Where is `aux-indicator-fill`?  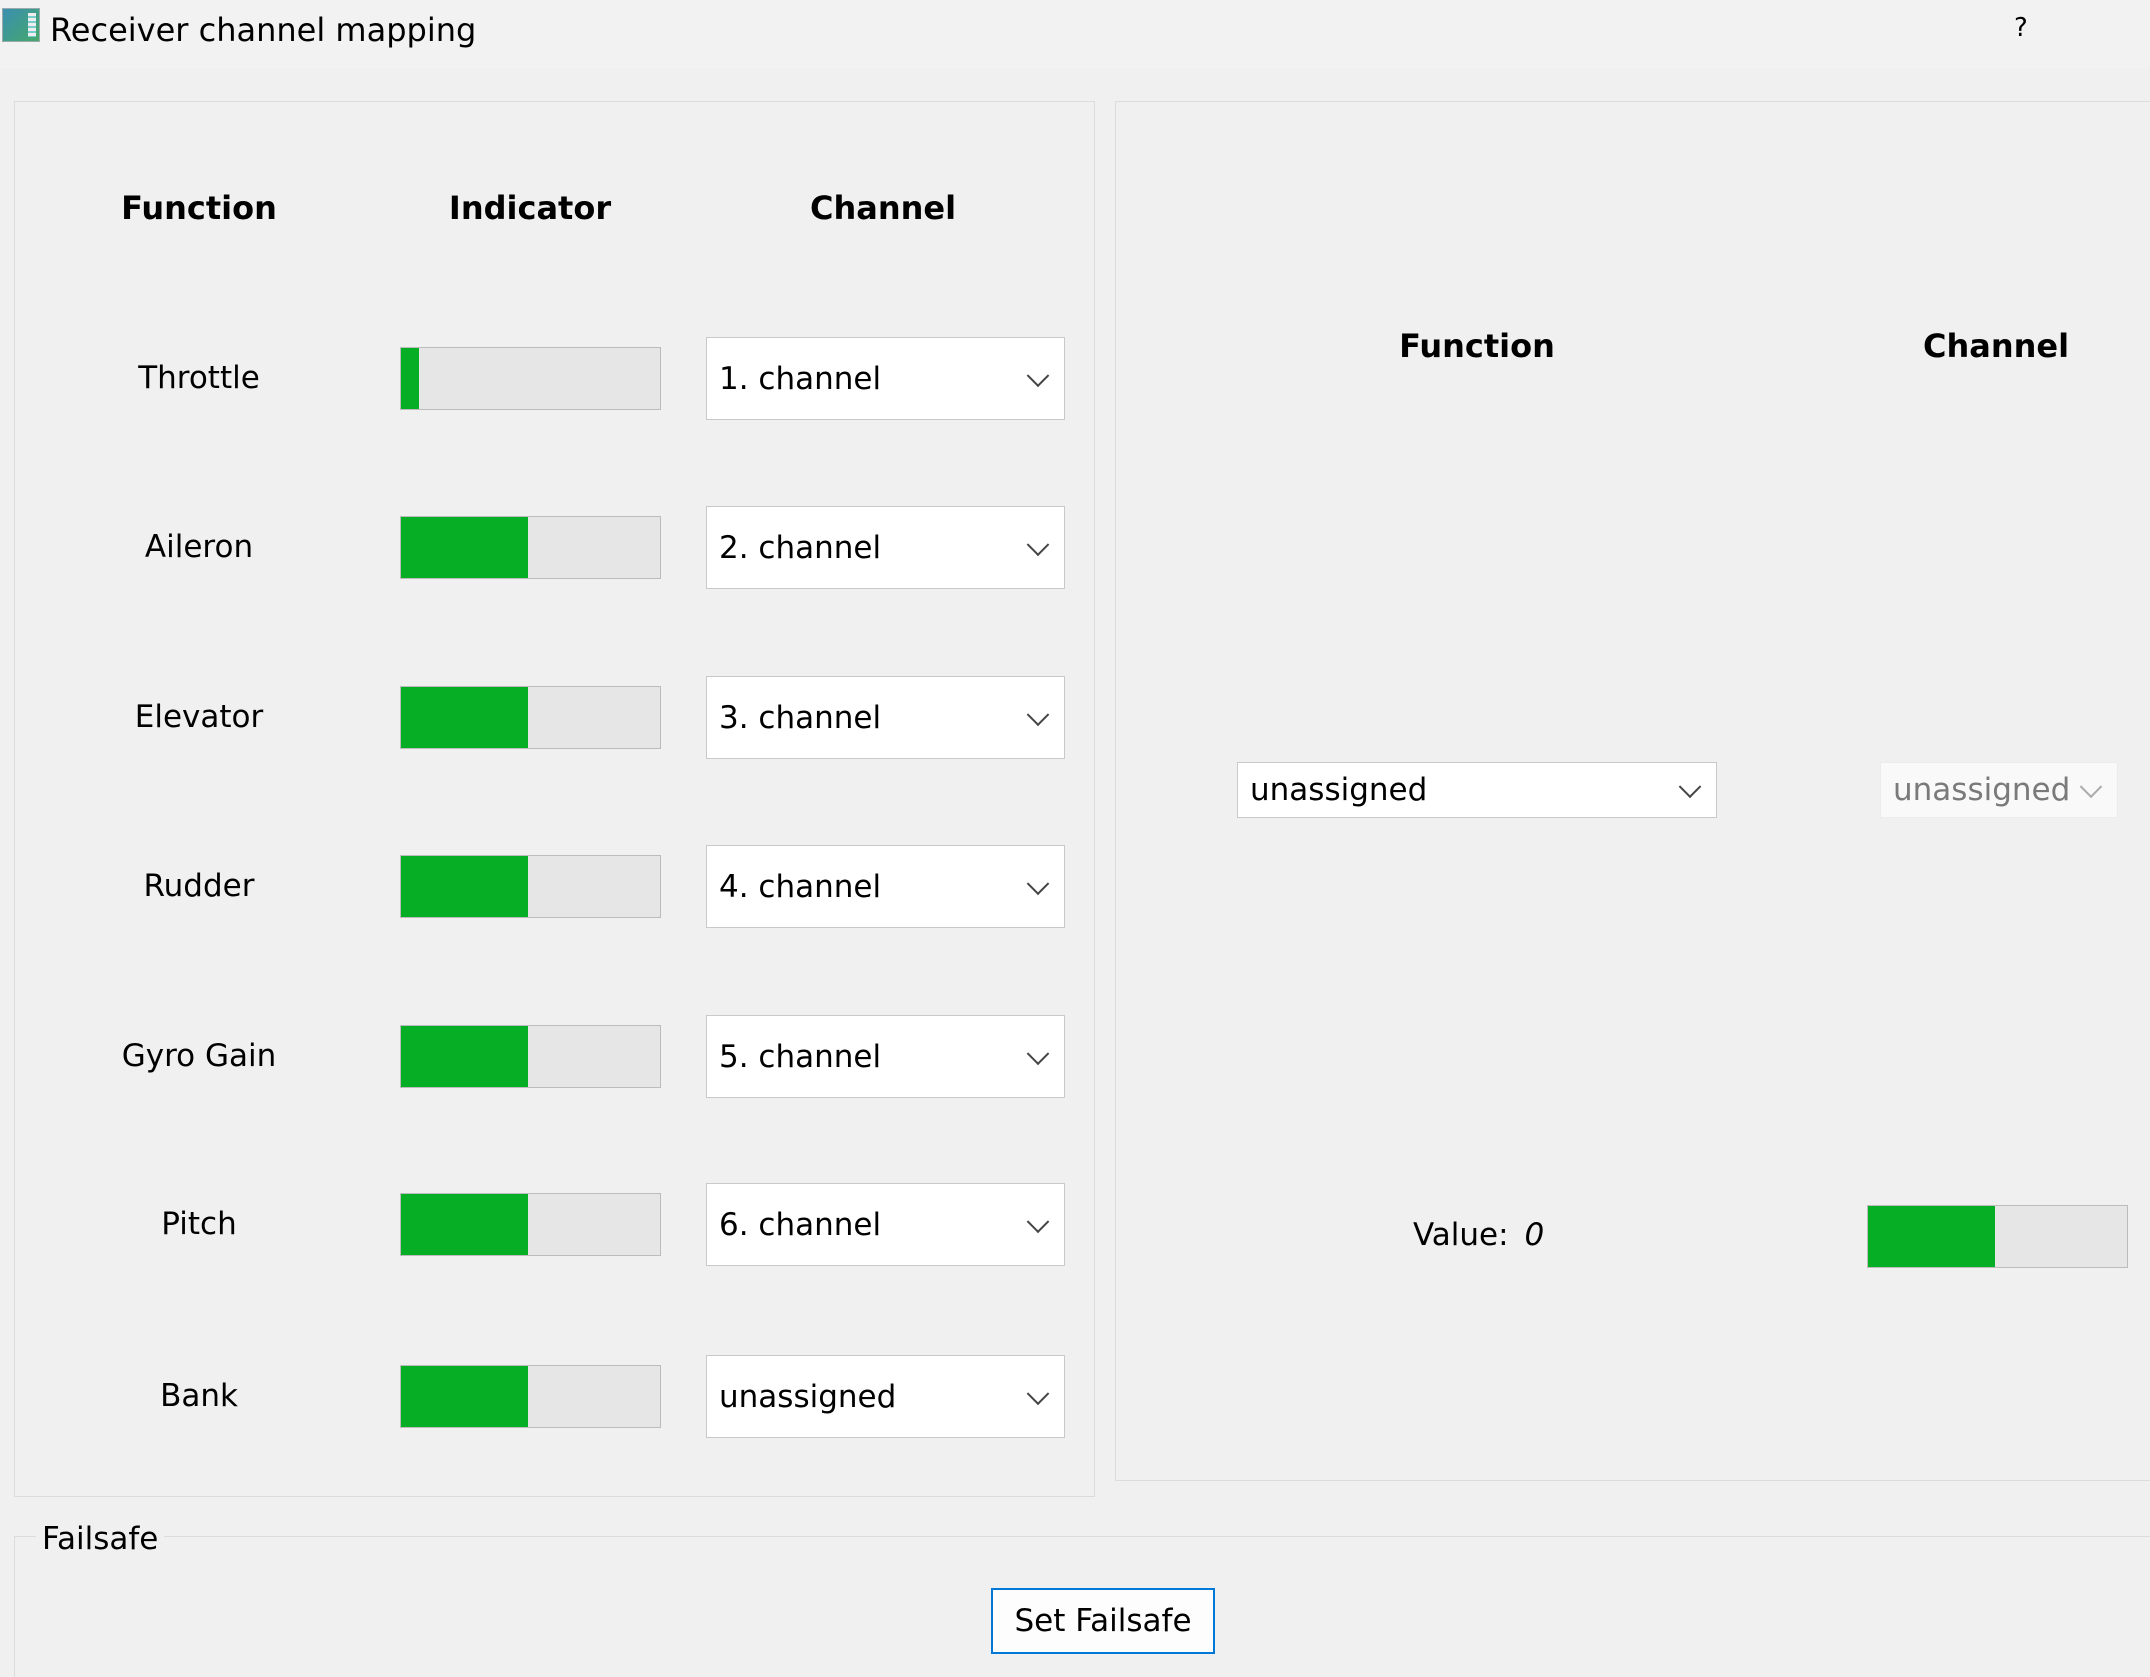 aux-indicator-fill is located at coordinates (1931, 1236).